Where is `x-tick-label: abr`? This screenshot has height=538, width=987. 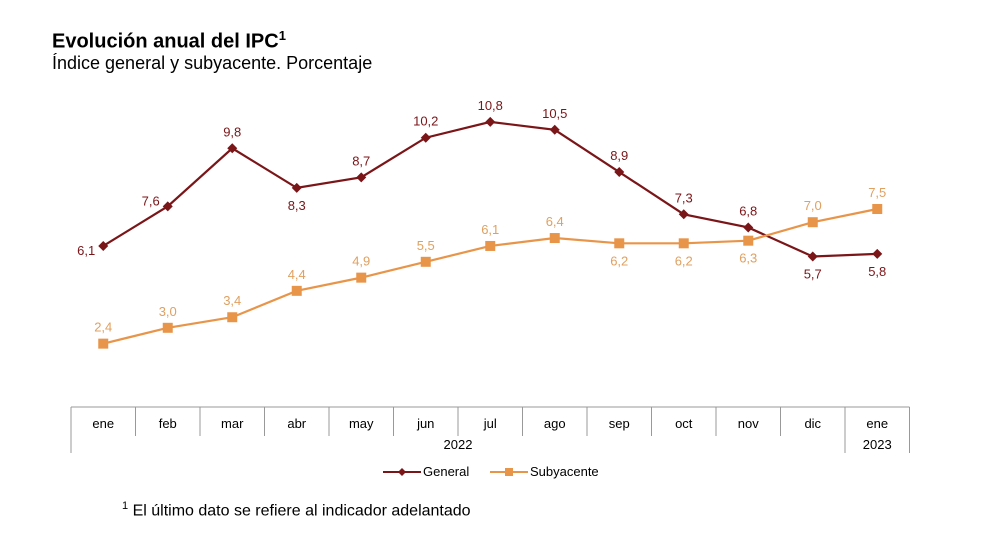
x-tick-label: abr is located at coordinates (296, 423).